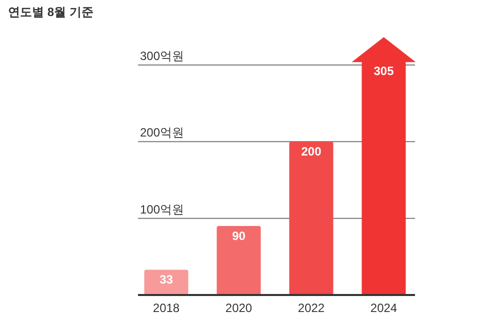 This screenshot has width=480, height=320. I want to click on data-label: 305, so click(384, 71).